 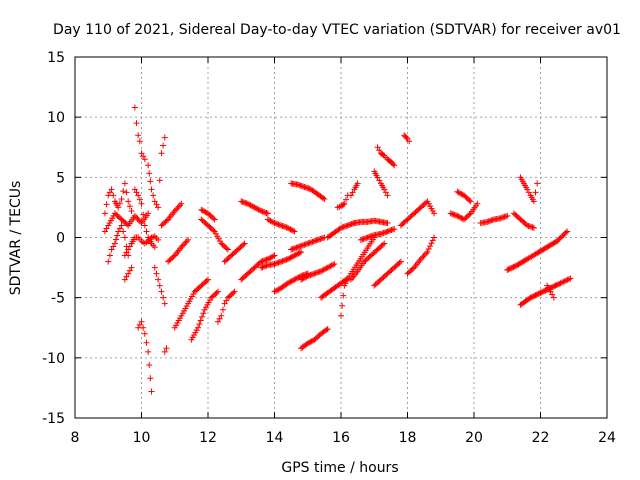 I want to click on data-point-arc11, so click(x=166, y=348).